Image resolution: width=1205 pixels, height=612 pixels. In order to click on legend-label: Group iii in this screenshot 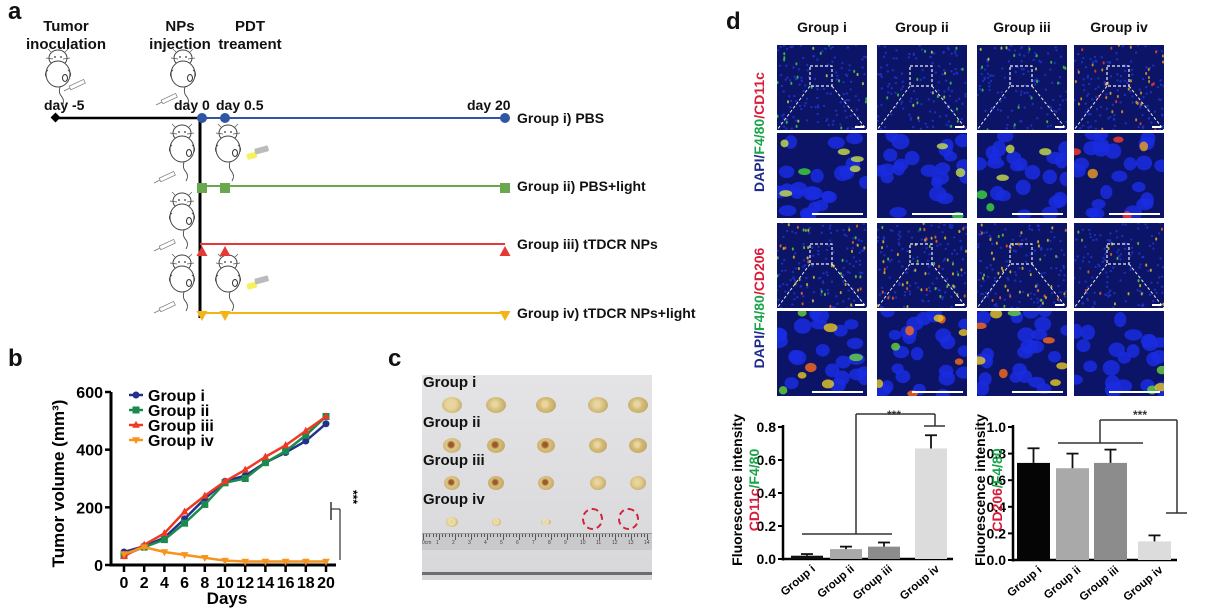, I will do `click(181, 426)`.